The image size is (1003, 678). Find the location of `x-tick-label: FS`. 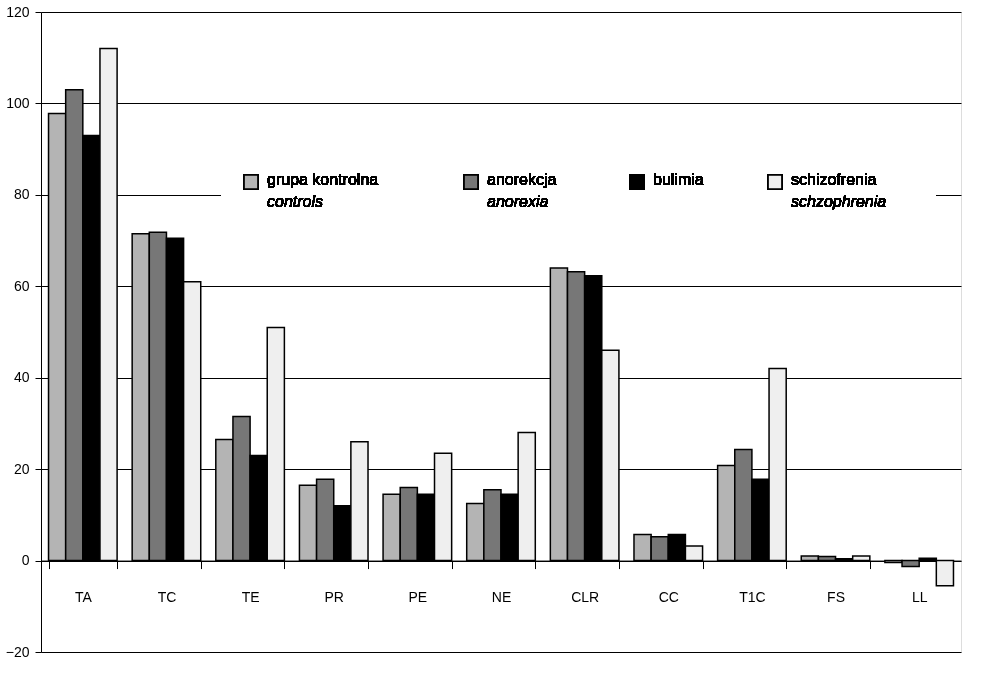

x-tick-label: FS is located at coordinates (836, 597).